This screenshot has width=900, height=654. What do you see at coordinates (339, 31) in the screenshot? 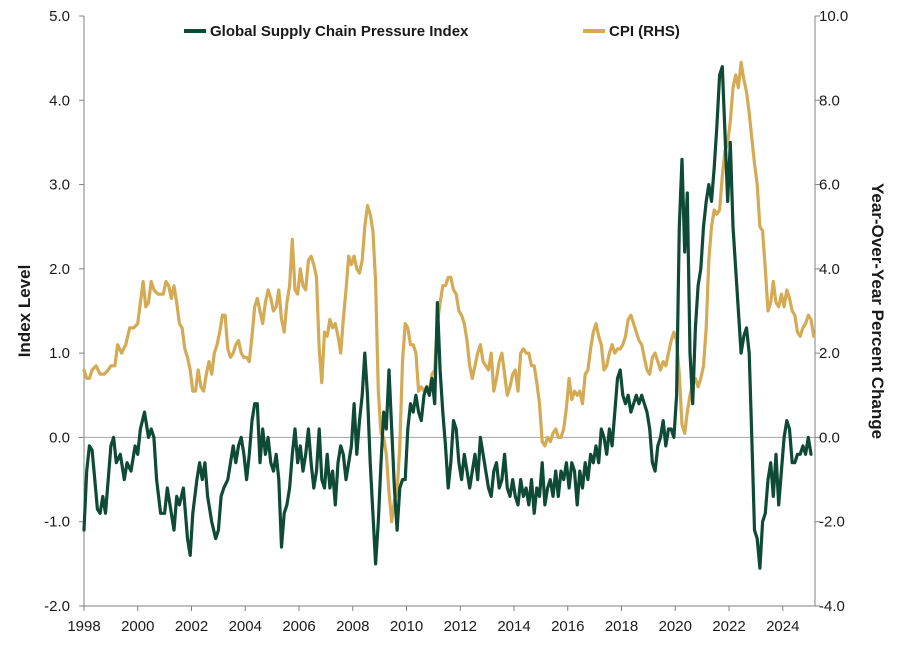
I see `legend-label-gscpi: Global Supply Chain Pressure Index` at bounding box center [339, 31].